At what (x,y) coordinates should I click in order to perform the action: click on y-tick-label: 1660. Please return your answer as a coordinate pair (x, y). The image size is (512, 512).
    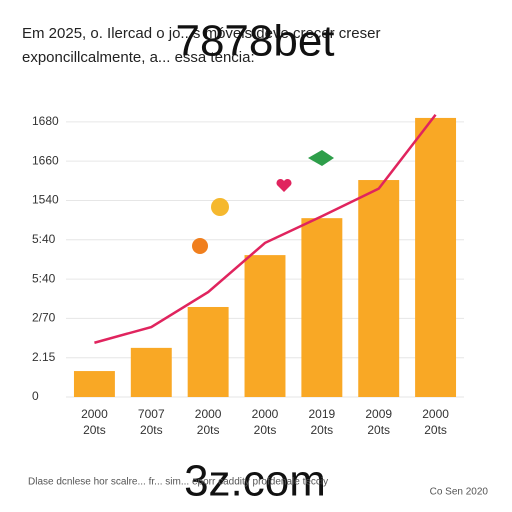
    Looking at the image, I should click on (45, 160).